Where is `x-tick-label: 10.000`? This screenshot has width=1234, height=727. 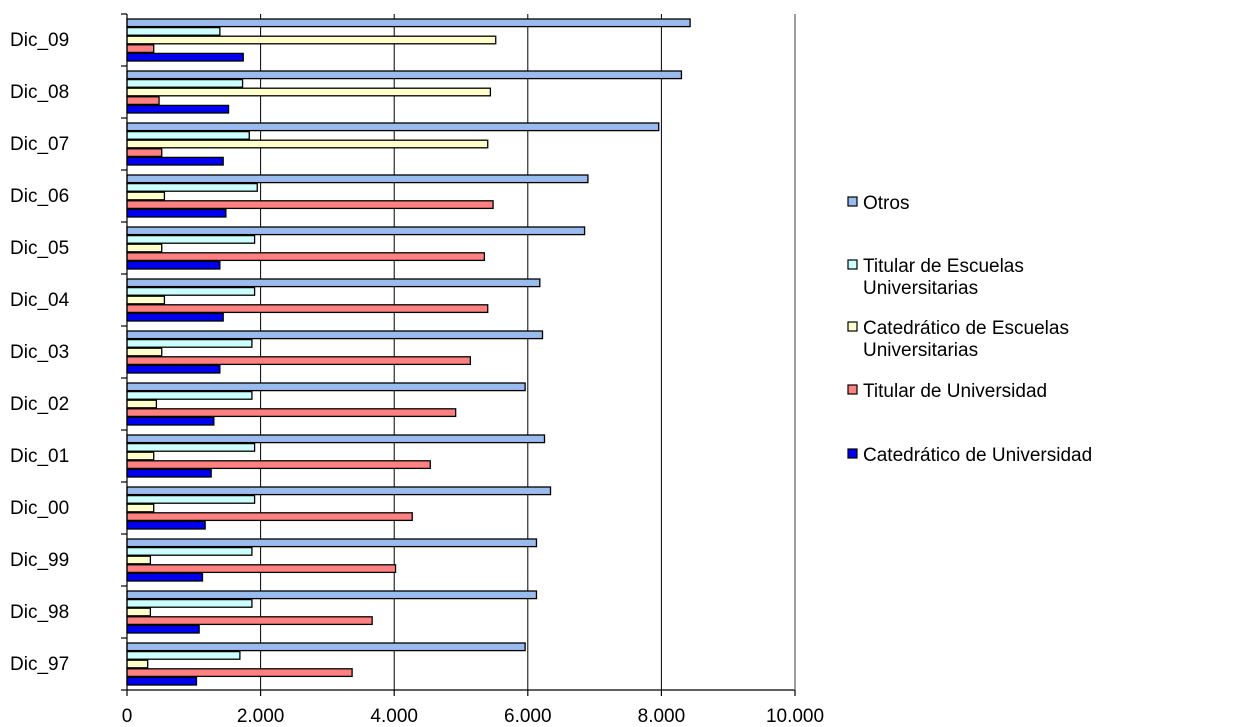 x-tick-label: 10.000 is located at coordinates (795, 716).